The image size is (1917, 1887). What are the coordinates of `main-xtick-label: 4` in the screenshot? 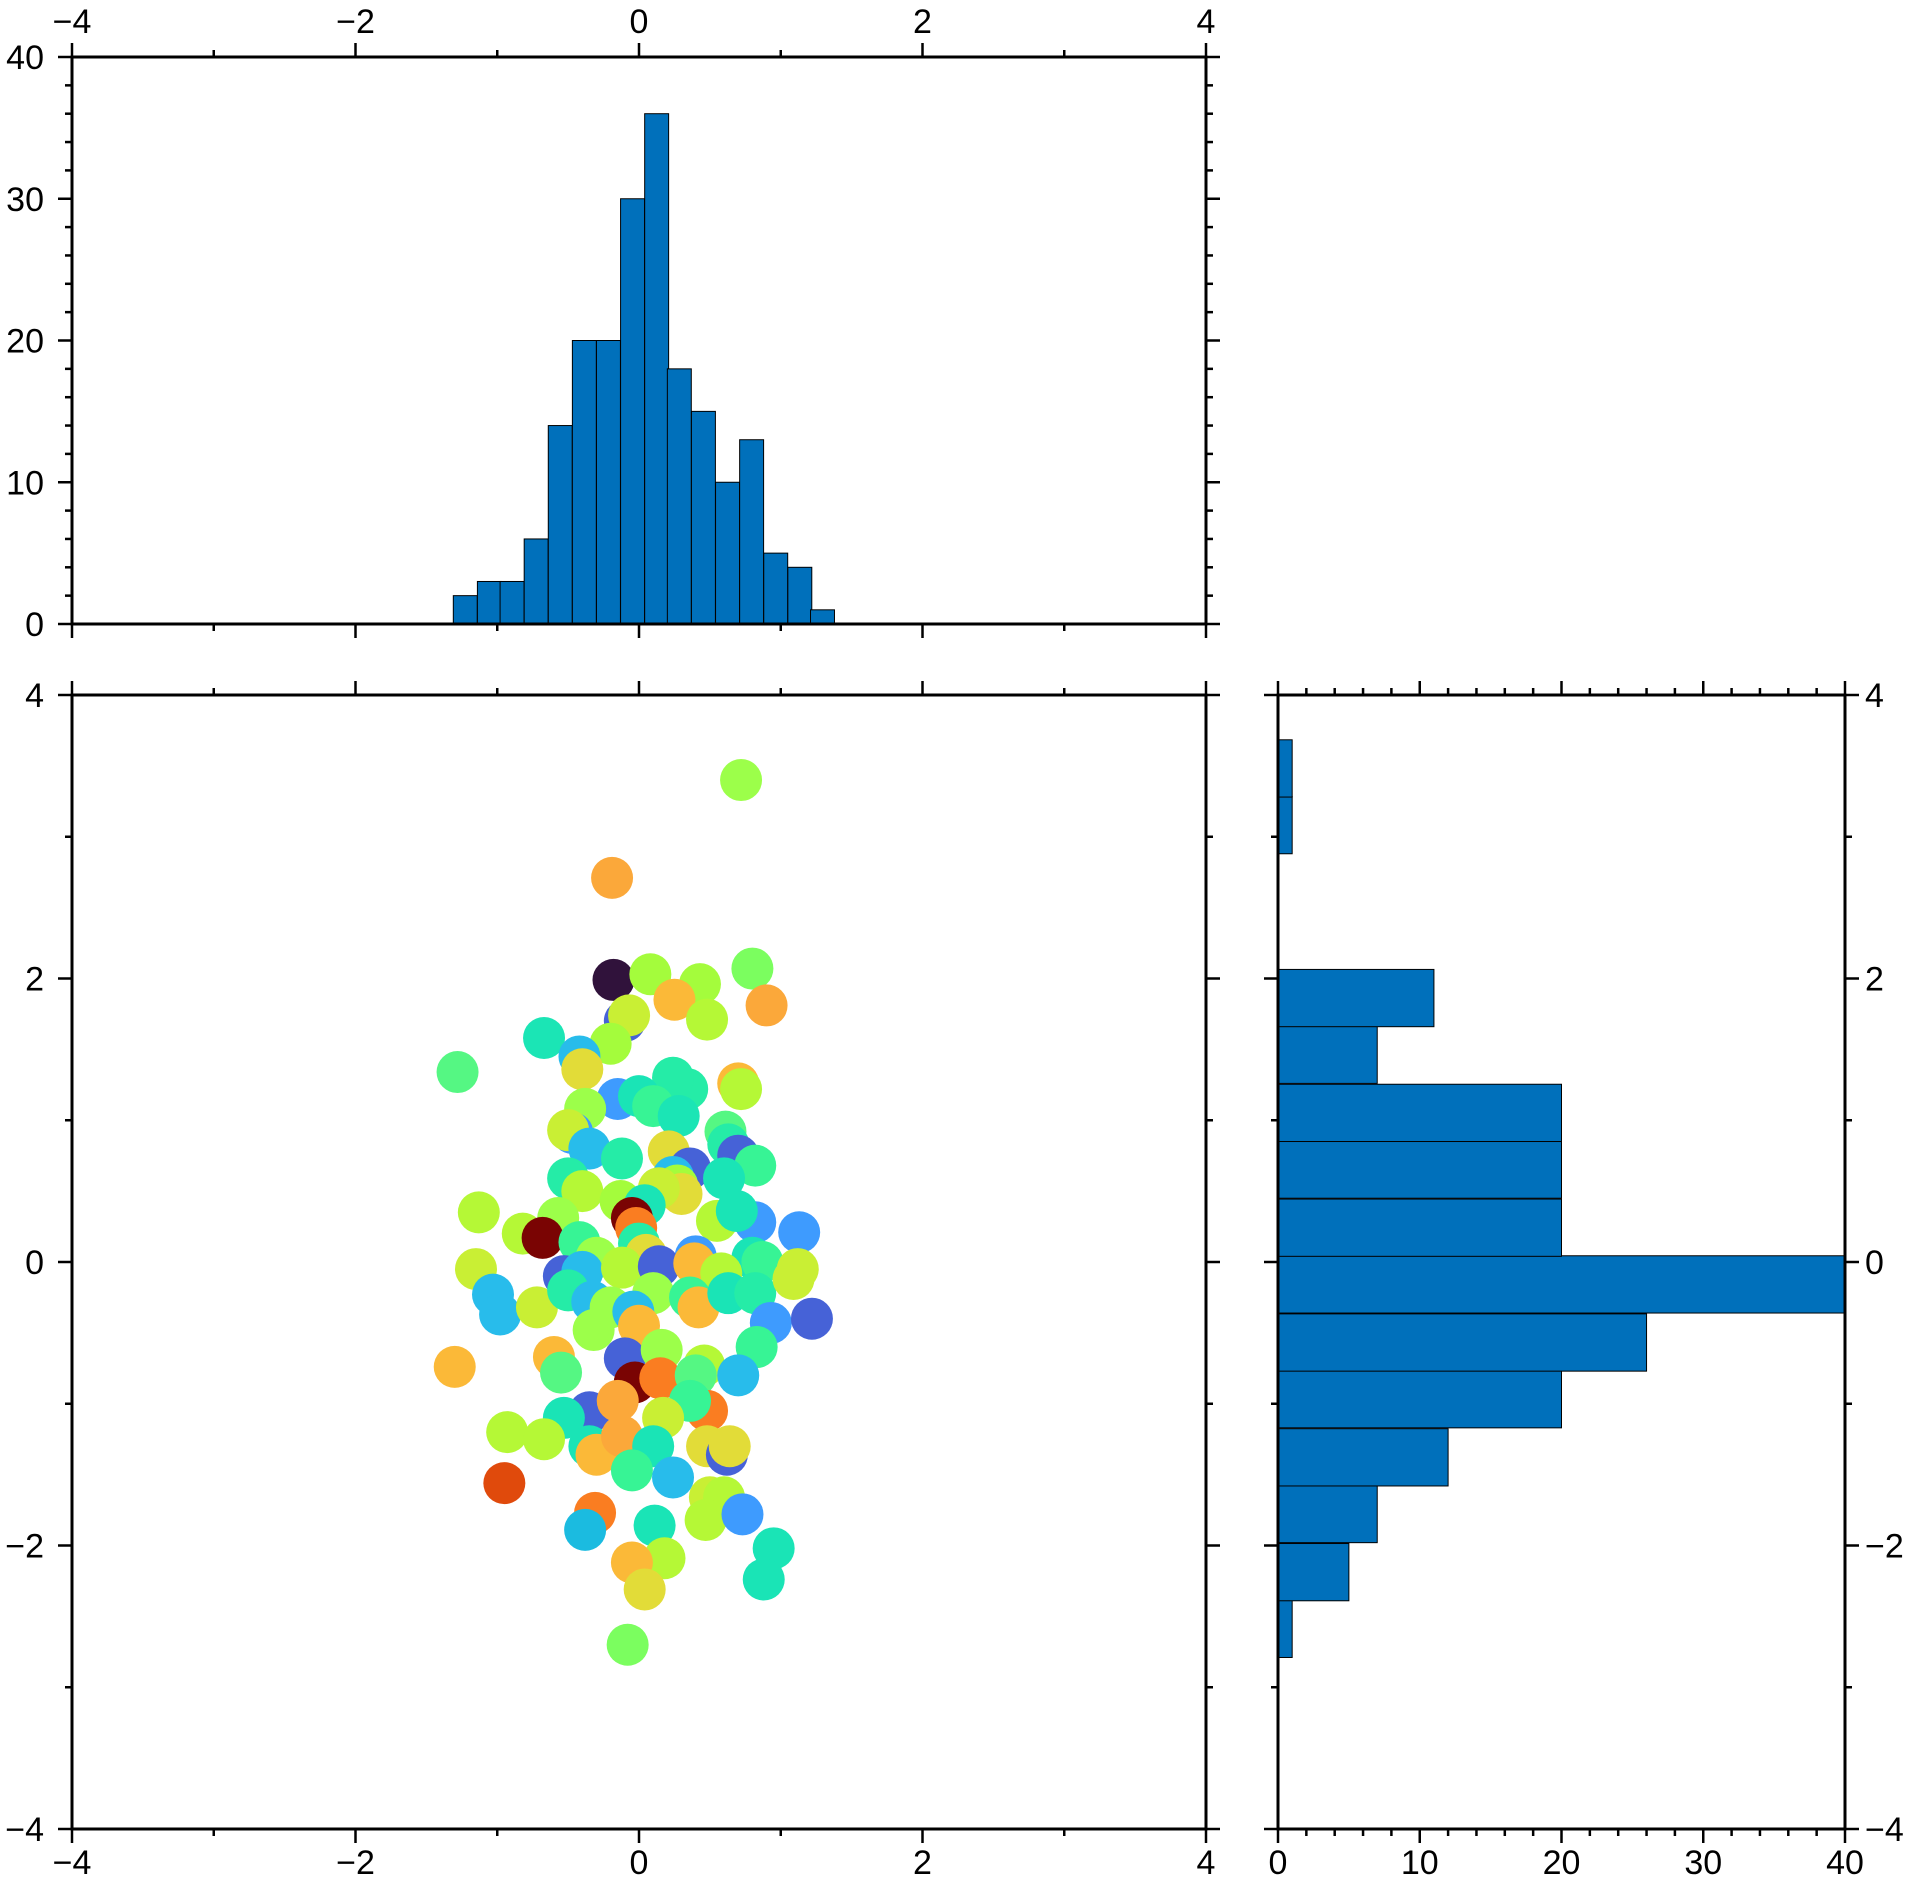 It's located at (1206, 1863).